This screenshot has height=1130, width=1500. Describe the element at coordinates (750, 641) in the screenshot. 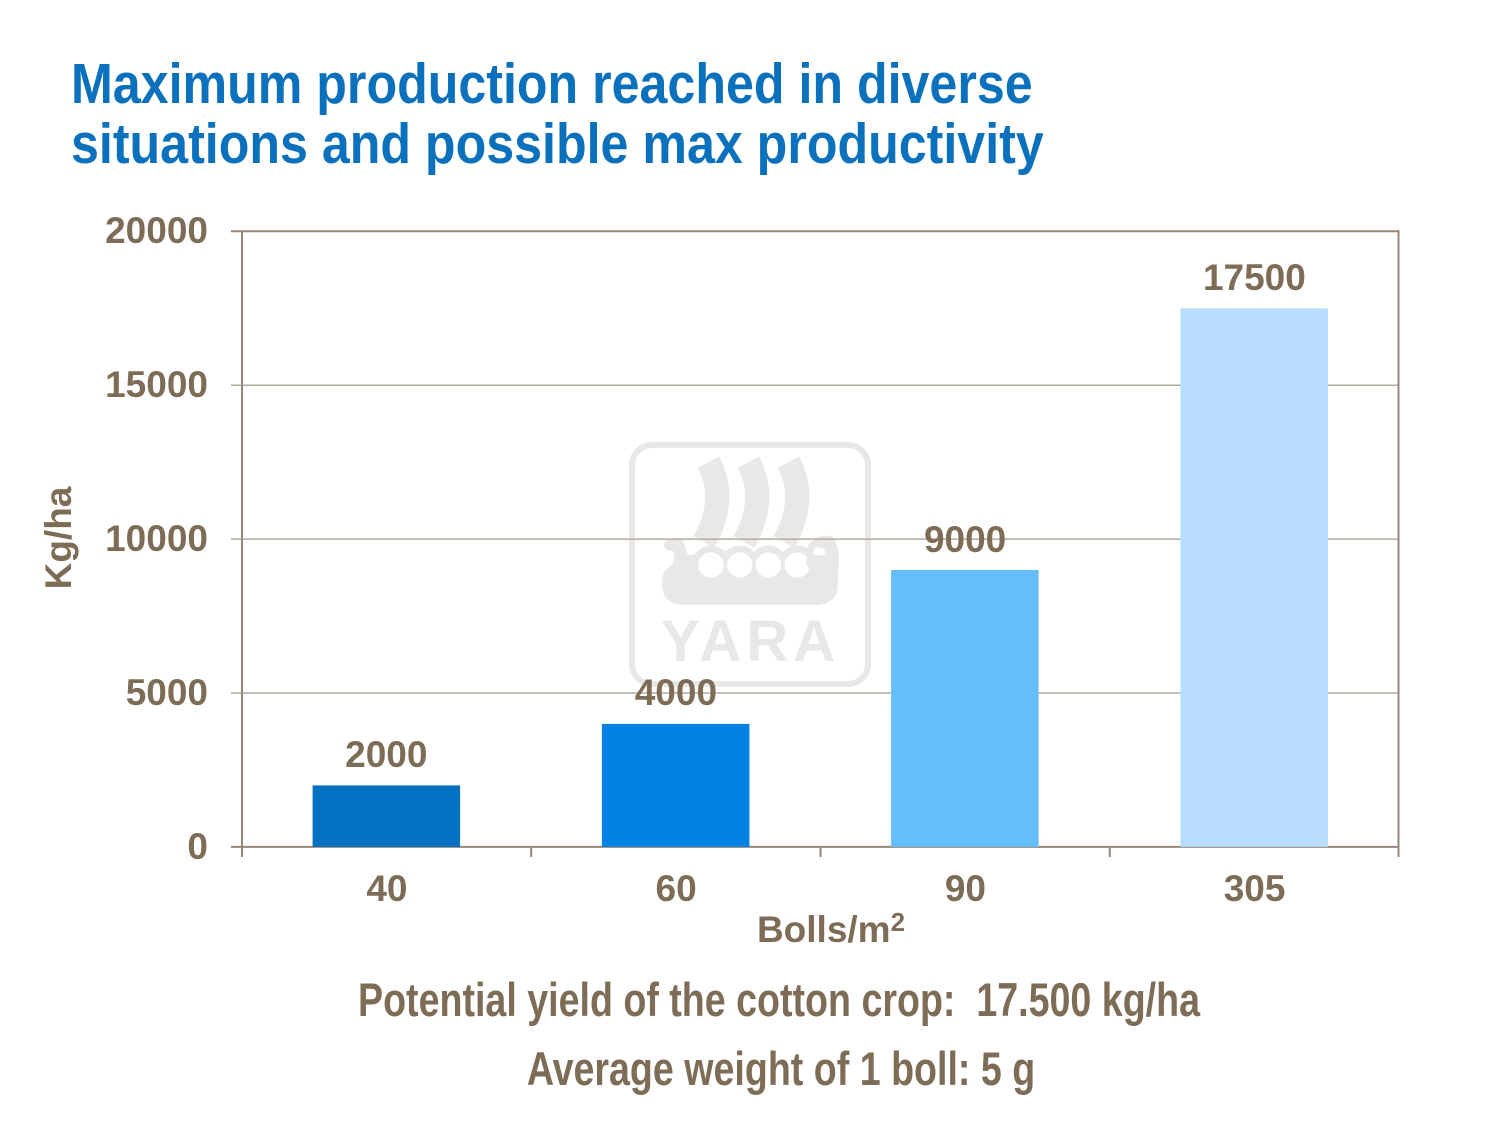

I see `svg-text: YARA` at that location.